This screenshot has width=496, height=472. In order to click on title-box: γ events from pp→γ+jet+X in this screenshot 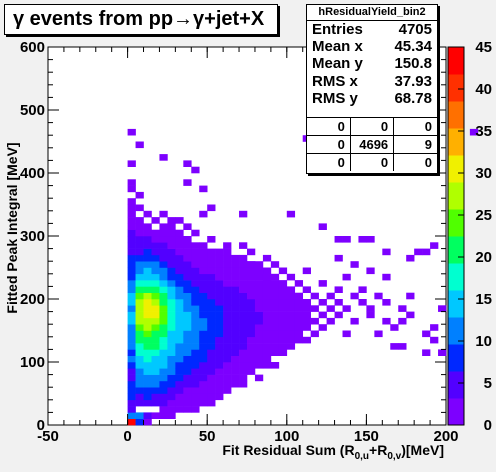, I will do `click(141, 19)`.